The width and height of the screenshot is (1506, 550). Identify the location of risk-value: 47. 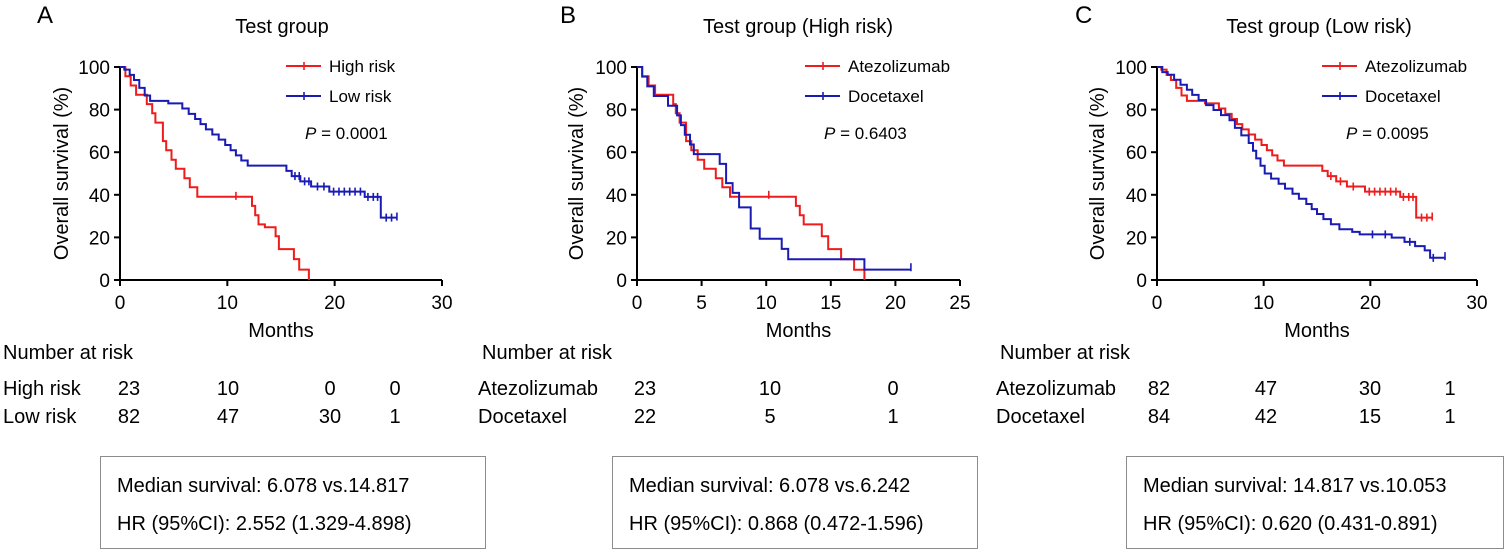
(1266, 389).